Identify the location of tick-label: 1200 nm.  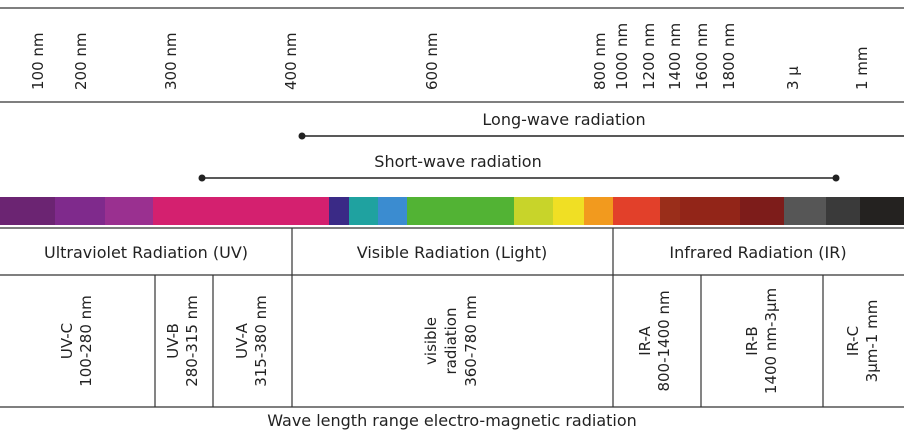
(649, 56).